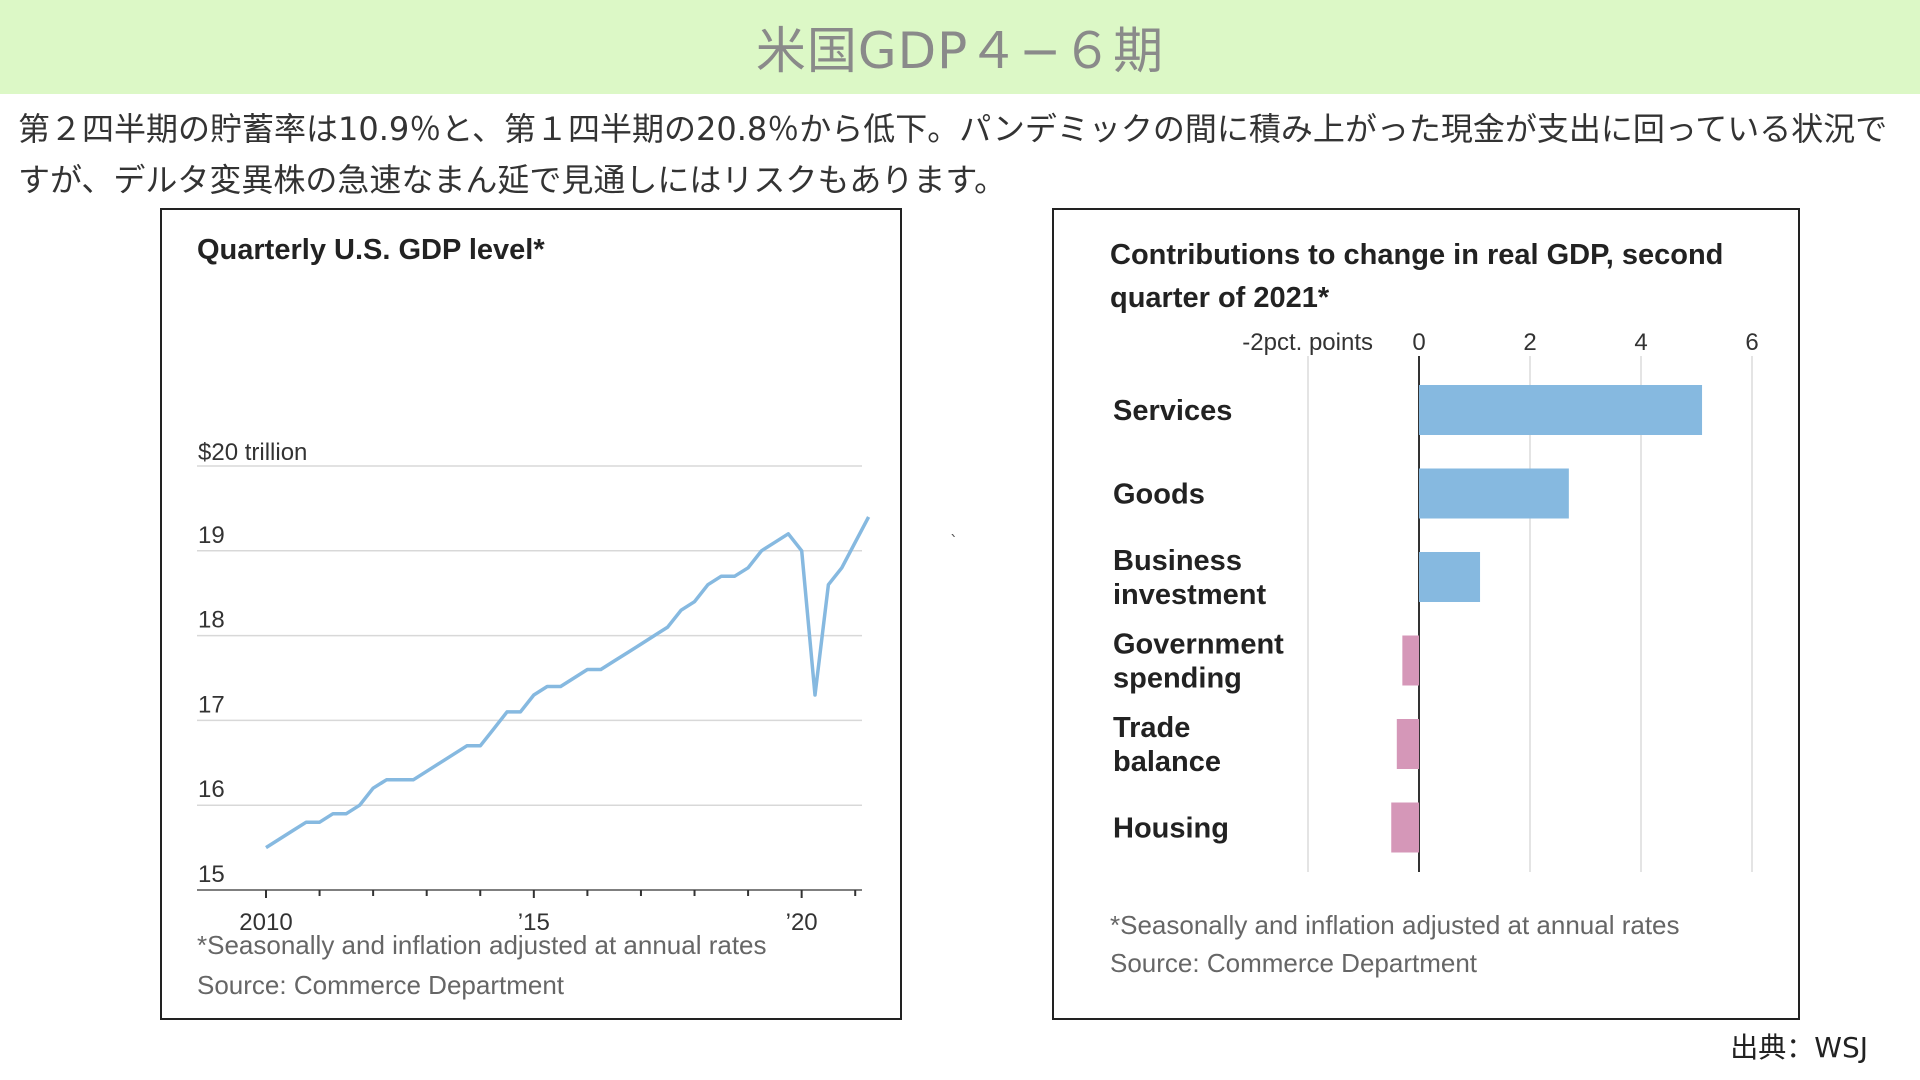 This screenshot has height=1080, width=1920. Describe the element at coordinates (1220, 298) in the screenshot. I see `chart-title: quarter of 2021*` at that location.